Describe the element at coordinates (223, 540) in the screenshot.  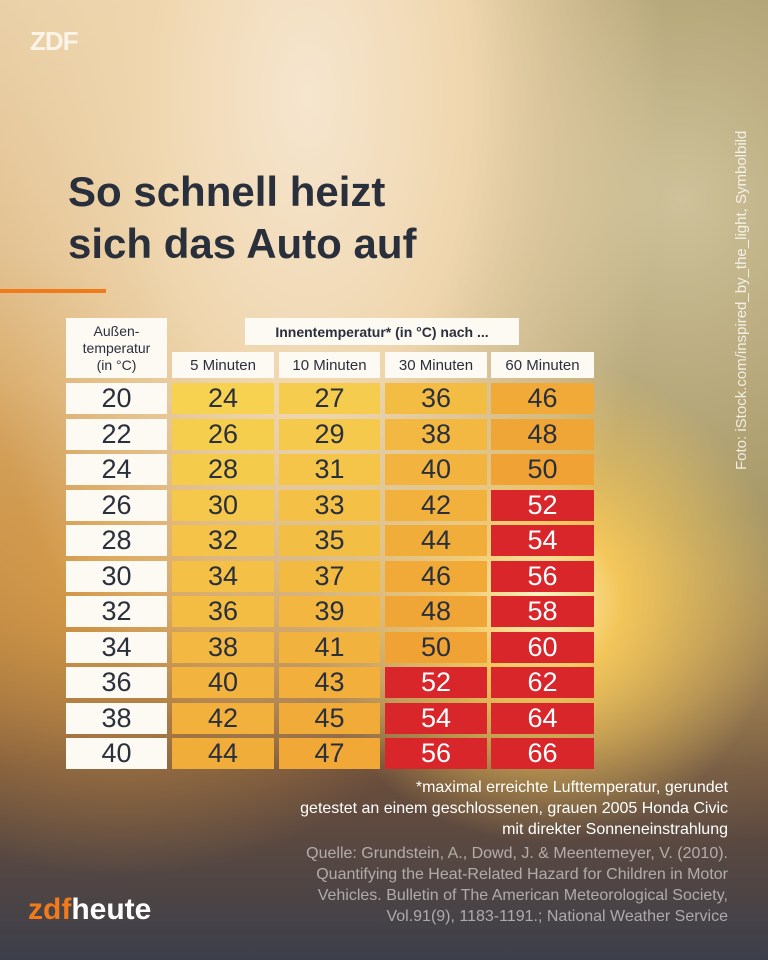
I see `inside-temp-cell: 32` at that location.